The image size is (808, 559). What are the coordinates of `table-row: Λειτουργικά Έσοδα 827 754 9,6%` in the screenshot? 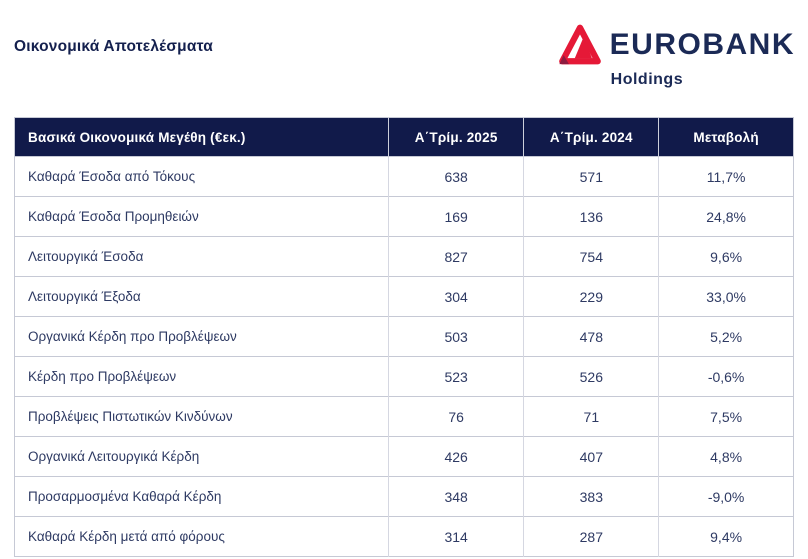 It's located at (404, 256).